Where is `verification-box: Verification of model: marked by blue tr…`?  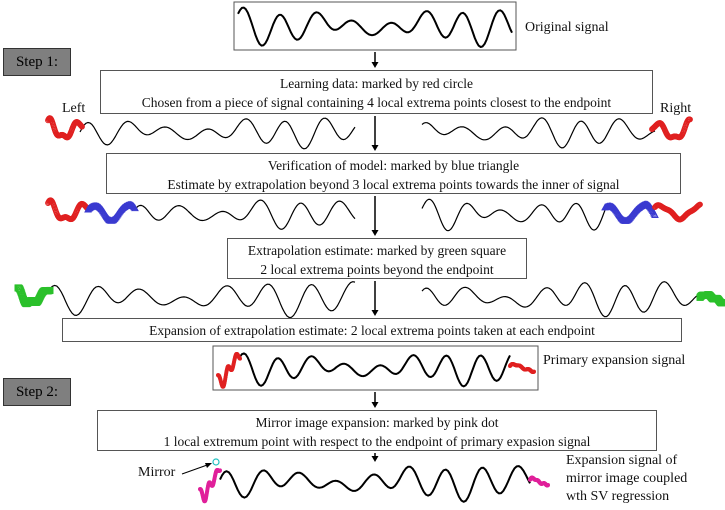 verification-box: Verification of model: marked by blue tr… is located at coordinates (393, 173).